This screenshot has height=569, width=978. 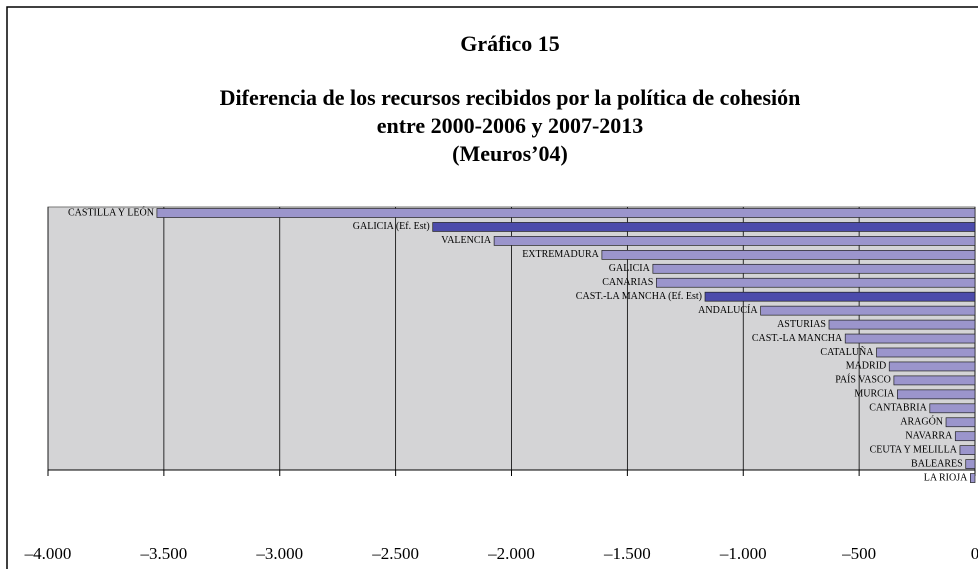 What do you see at coordinates (929, 435) in the screenshot?
I see `category-label: NAVARRA` at bounding box center [929, 435].